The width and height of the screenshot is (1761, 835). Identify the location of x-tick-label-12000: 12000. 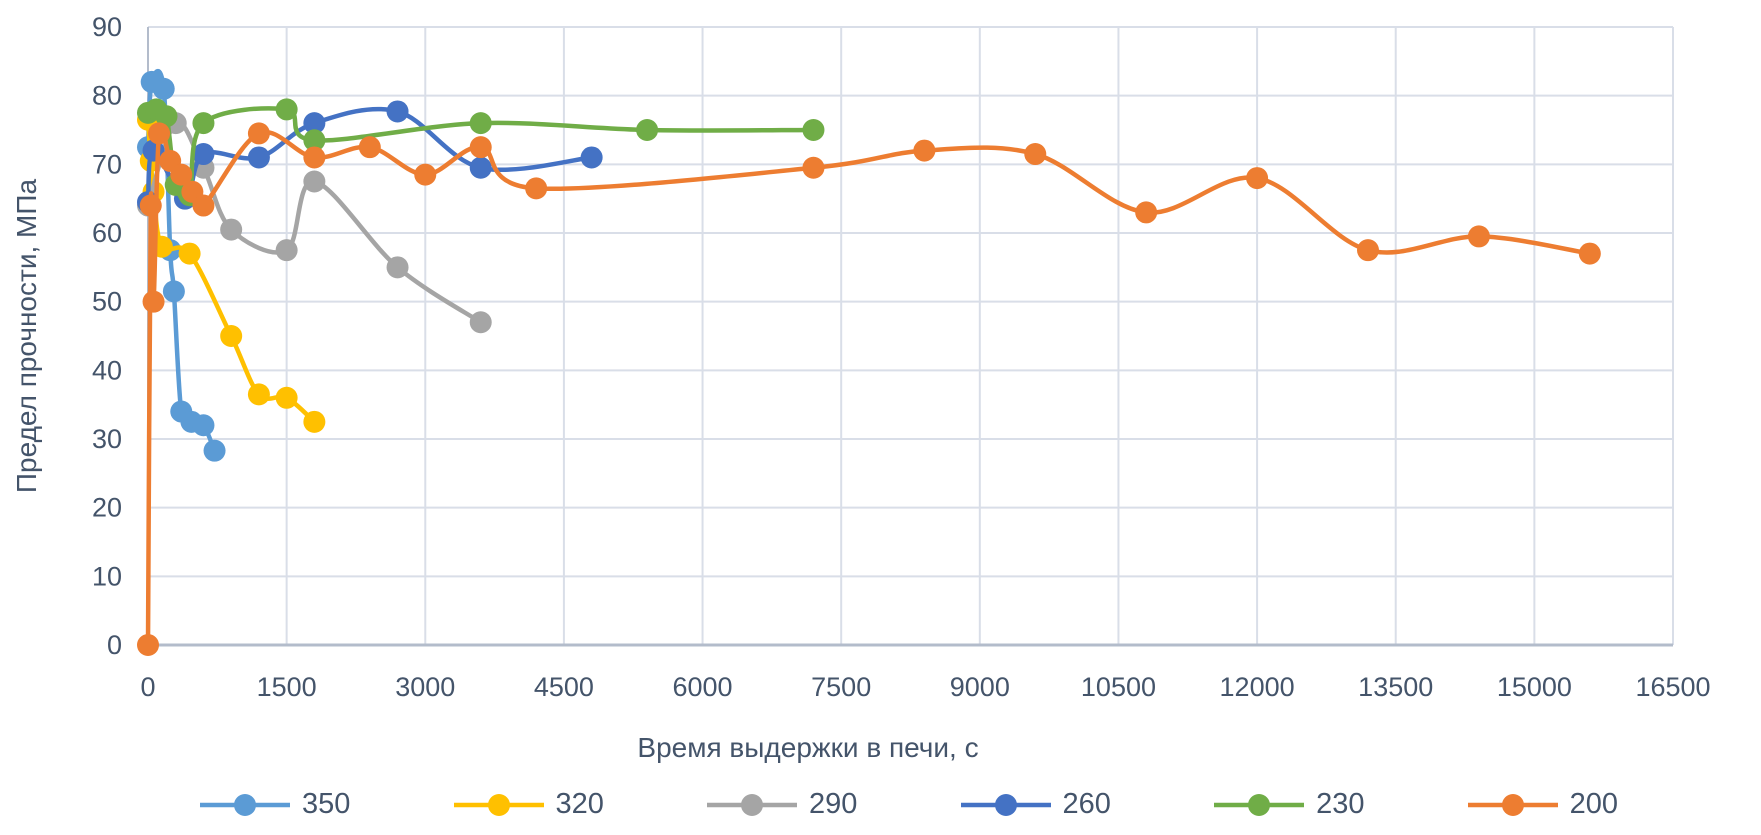
(1257, 687).